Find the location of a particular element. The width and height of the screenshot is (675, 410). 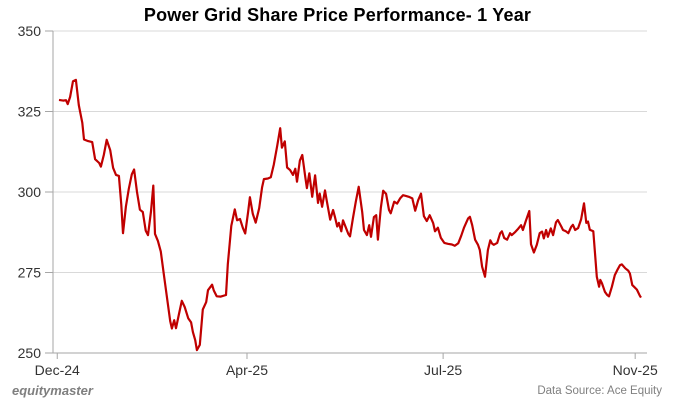

brand-logo-equitymaster: equitymaster is located at coordinates (52, 390).